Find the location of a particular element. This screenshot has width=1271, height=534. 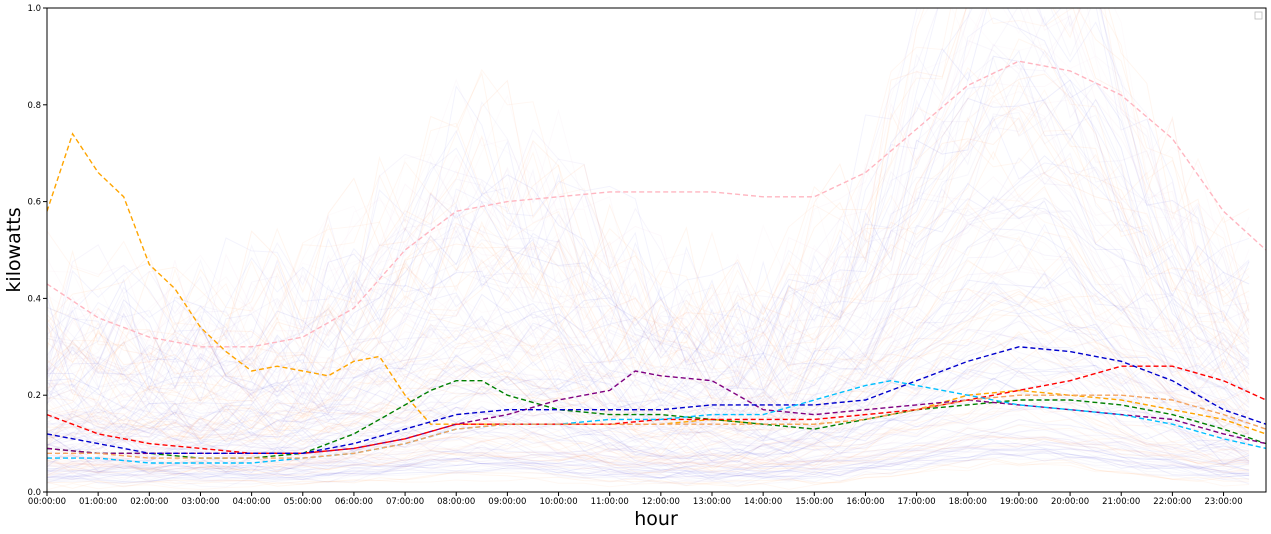

x-tick-label: 03:00:00 is located at coordinates (200, 502).